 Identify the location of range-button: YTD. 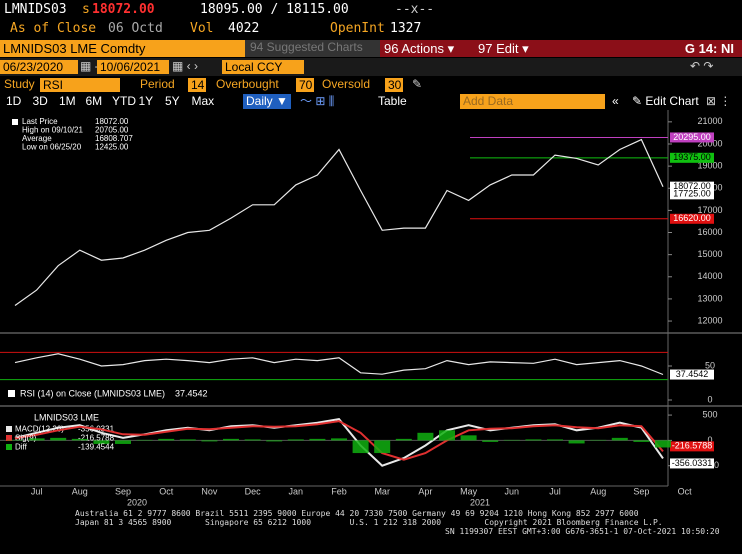
(124, 101).